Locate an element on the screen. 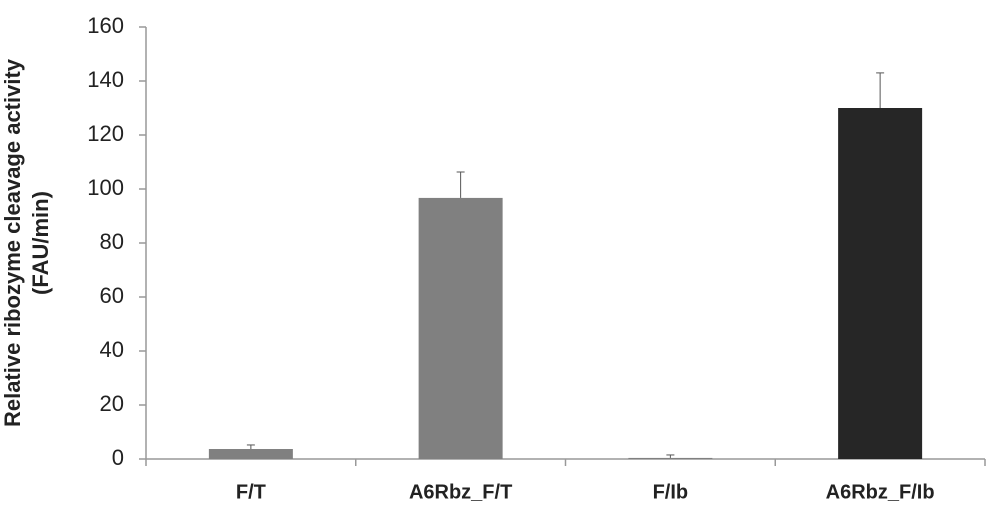 Image resolution: width=988 pixels, height=507 pixels. x-tick-label: A6Rbz_F/Ib is located at coordinates (880, 492).